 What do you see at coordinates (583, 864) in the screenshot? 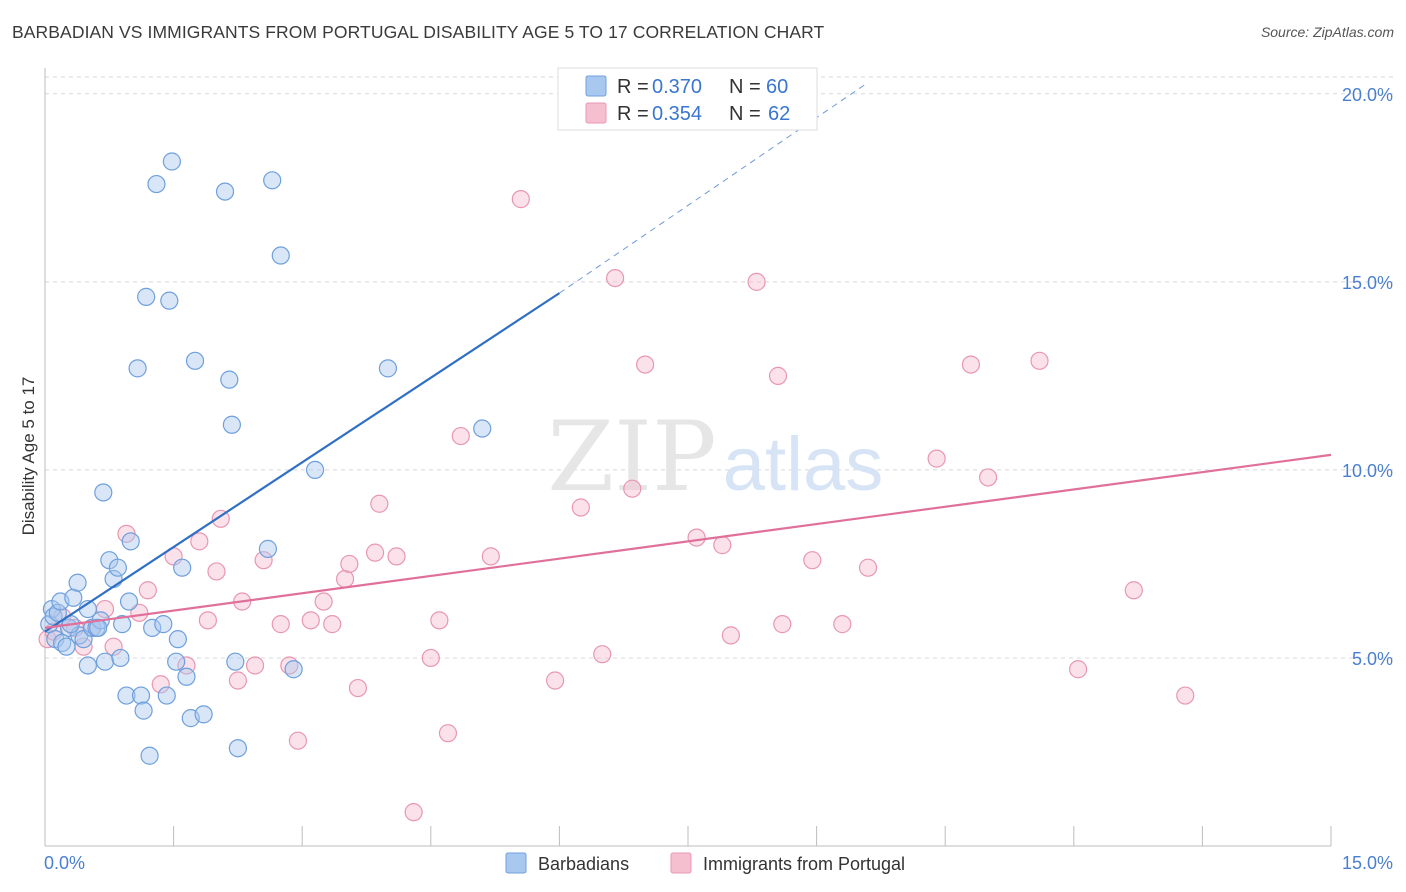
I see `bottom-legend-label-barbadians: Barbadians` at bounding box center [583, 864].